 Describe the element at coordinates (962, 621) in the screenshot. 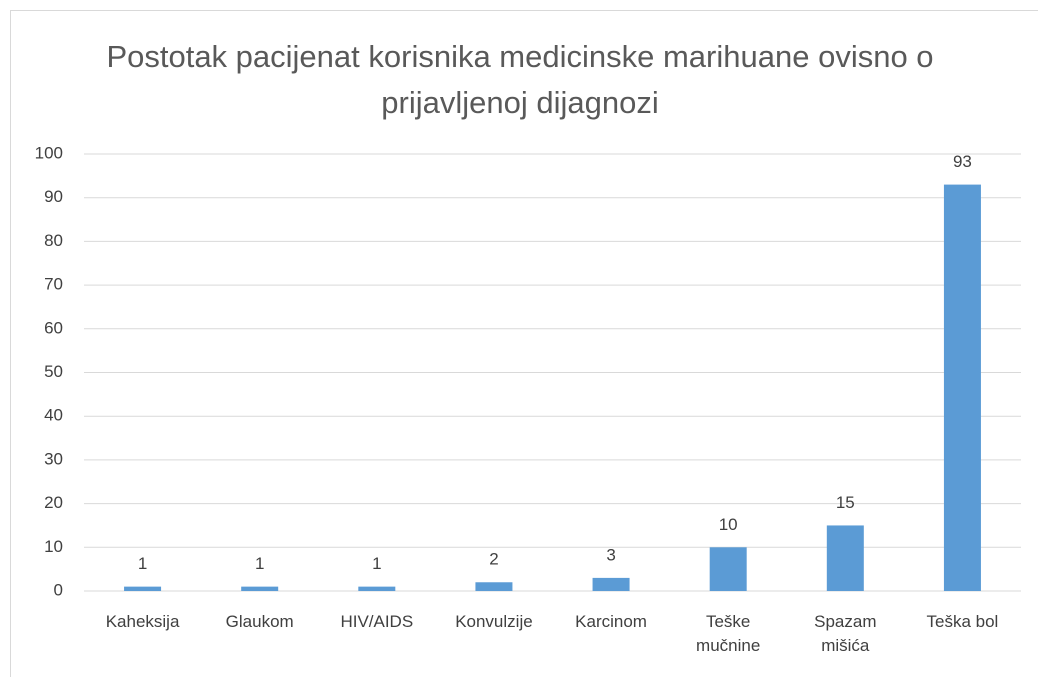

I see `x-tick-label: Teška bol` at that location.